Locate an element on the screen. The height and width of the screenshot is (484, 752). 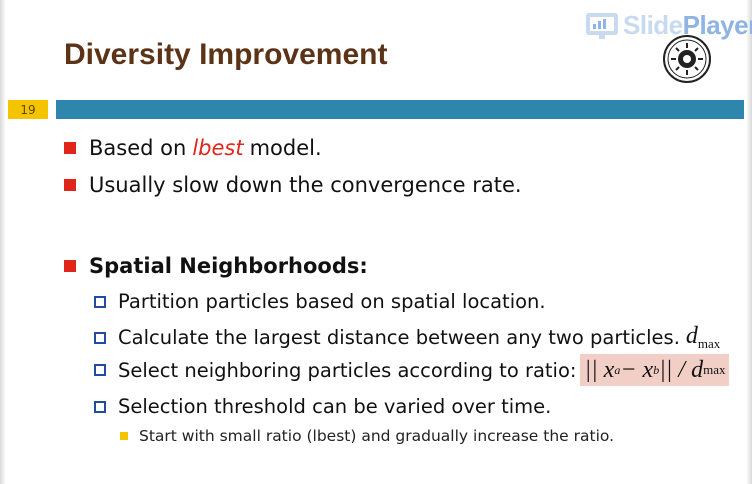
watermark-player: Player is located at coordinates (717, 25).